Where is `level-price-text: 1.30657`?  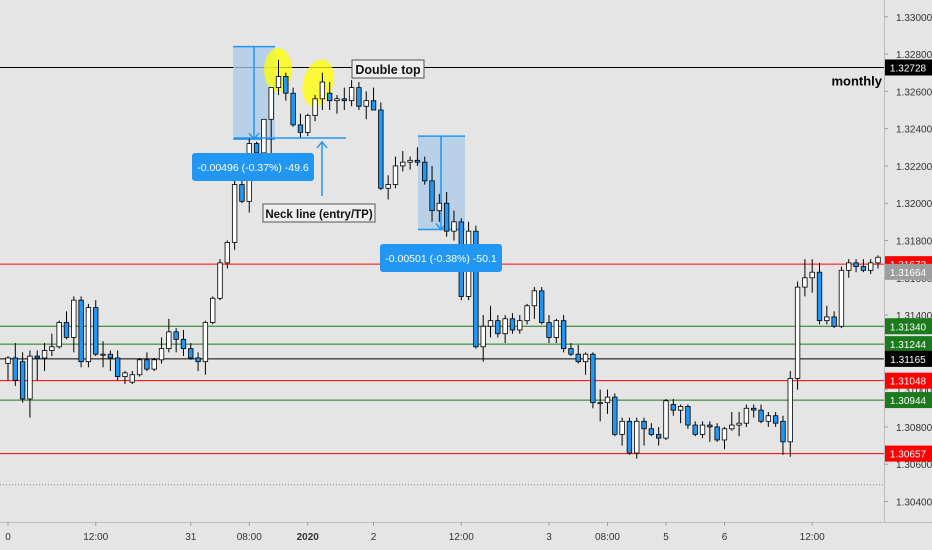
level-price-text: 1.30657 is located at coordinates (908, 455).